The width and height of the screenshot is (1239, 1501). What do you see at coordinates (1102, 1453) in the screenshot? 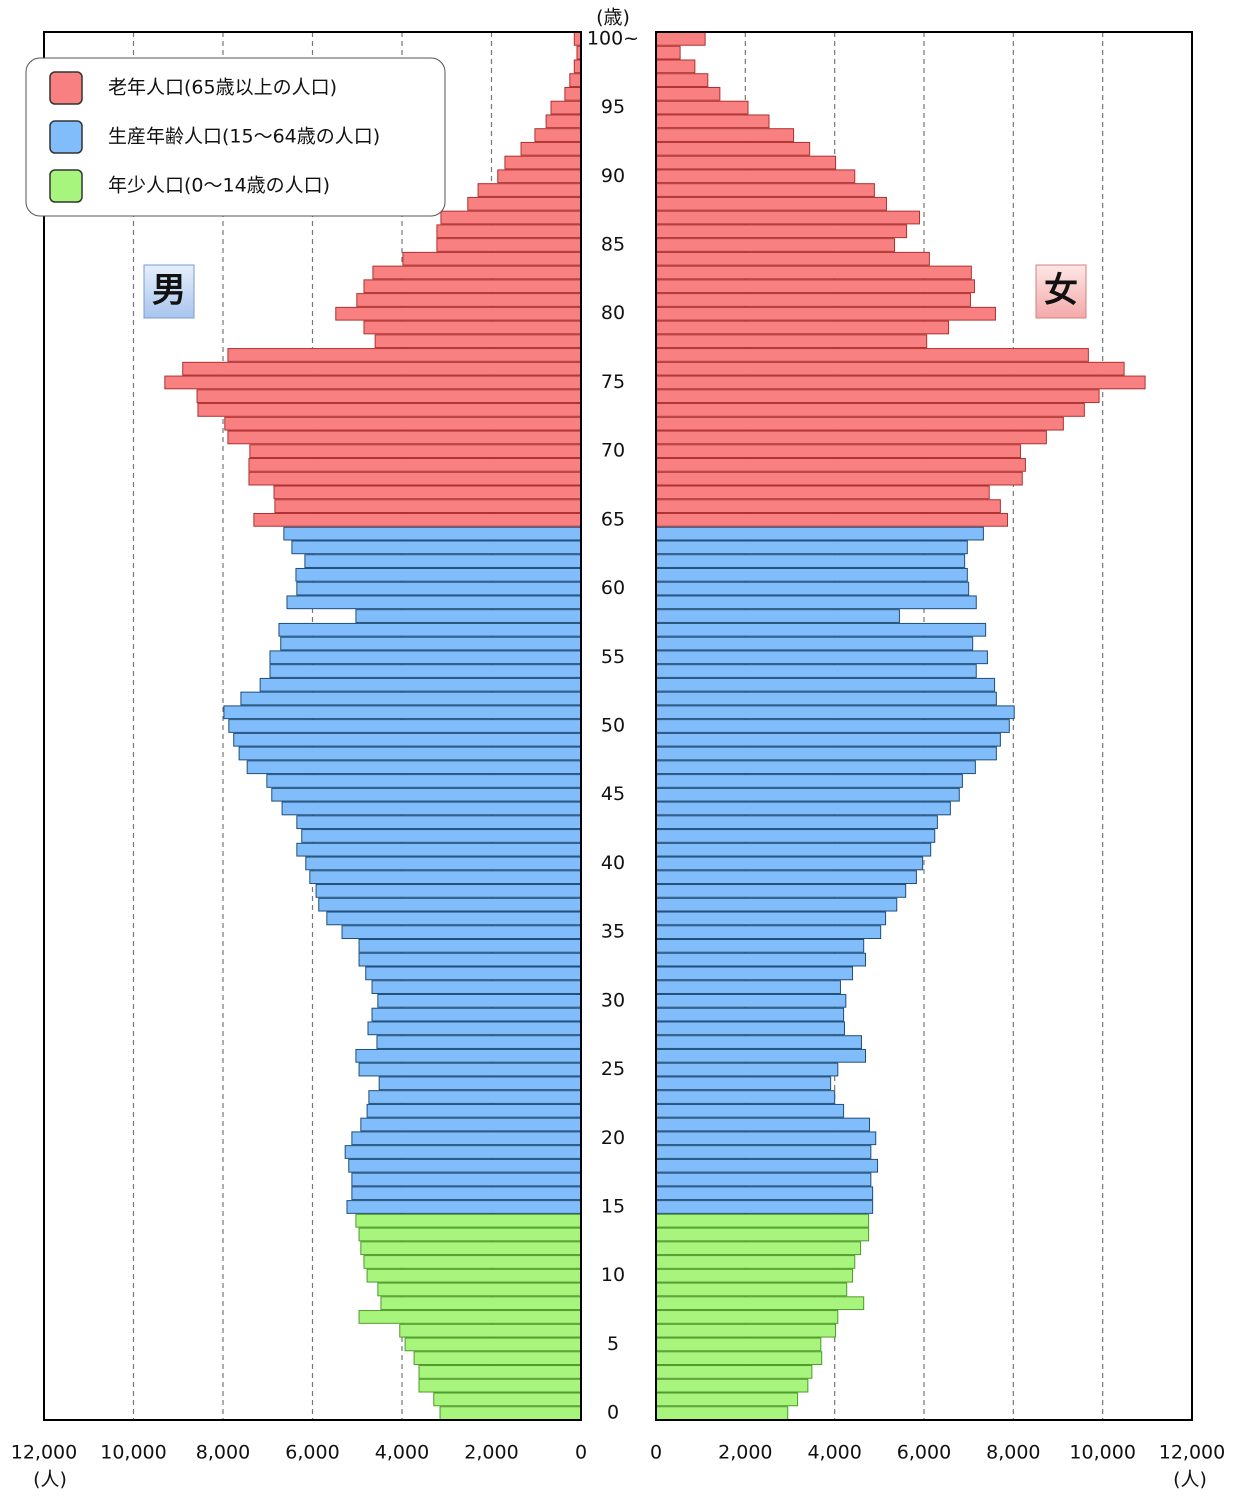
I see `x-tick-label: 10,000` at bounding box center [1102, 1453].